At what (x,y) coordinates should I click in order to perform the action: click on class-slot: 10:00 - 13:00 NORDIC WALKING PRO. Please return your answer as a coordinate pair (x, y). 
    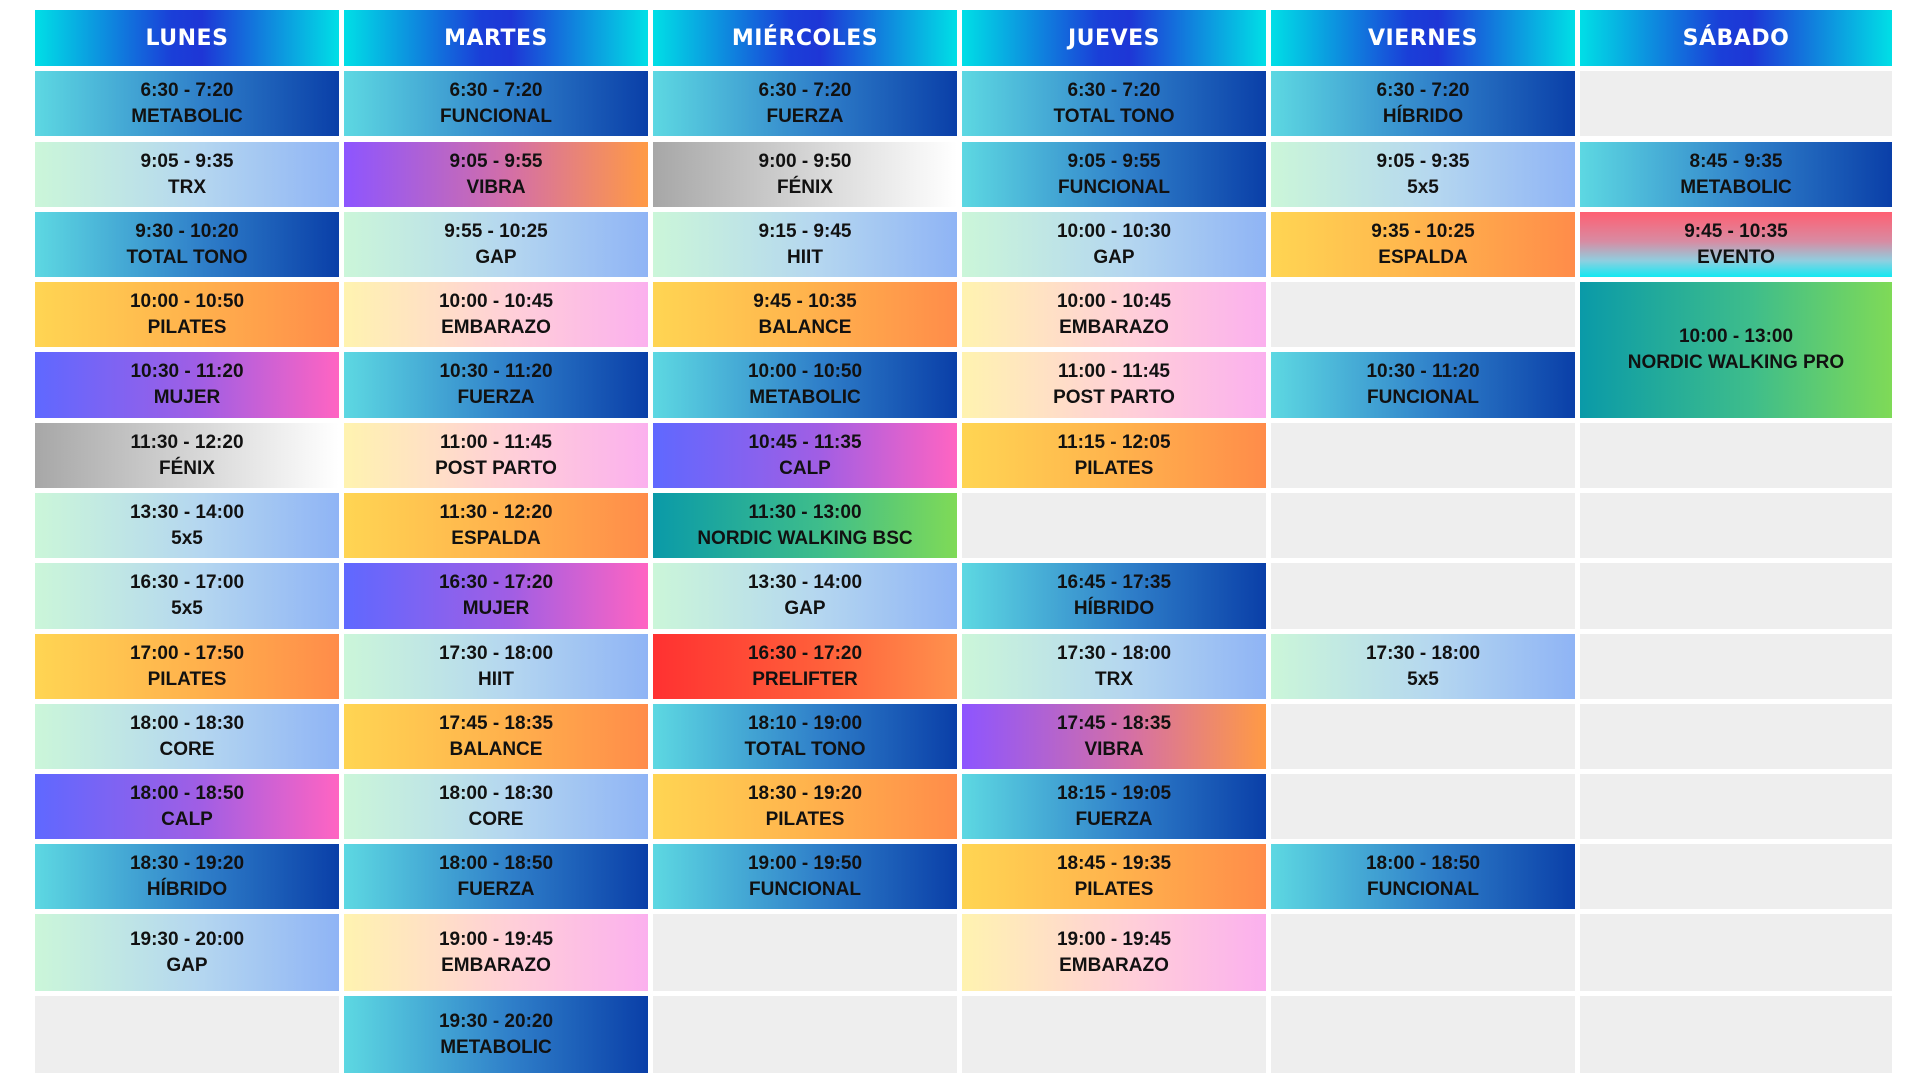
    Looking at the image, I should click on (1736, 350).